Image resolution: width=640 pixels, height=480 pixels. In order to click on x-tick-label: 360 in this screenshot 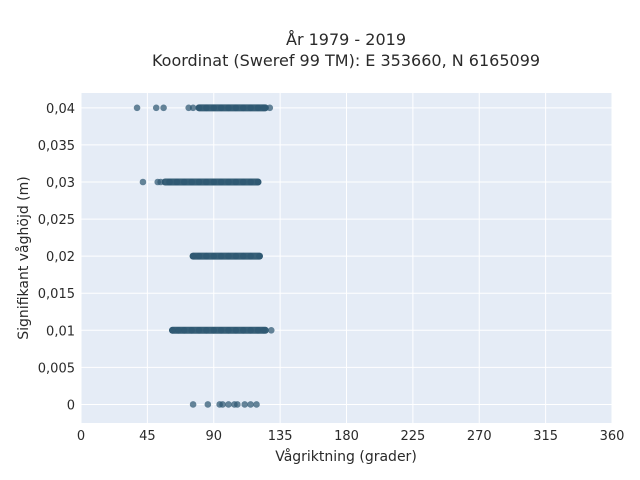, I will do `click(612, 436)`.